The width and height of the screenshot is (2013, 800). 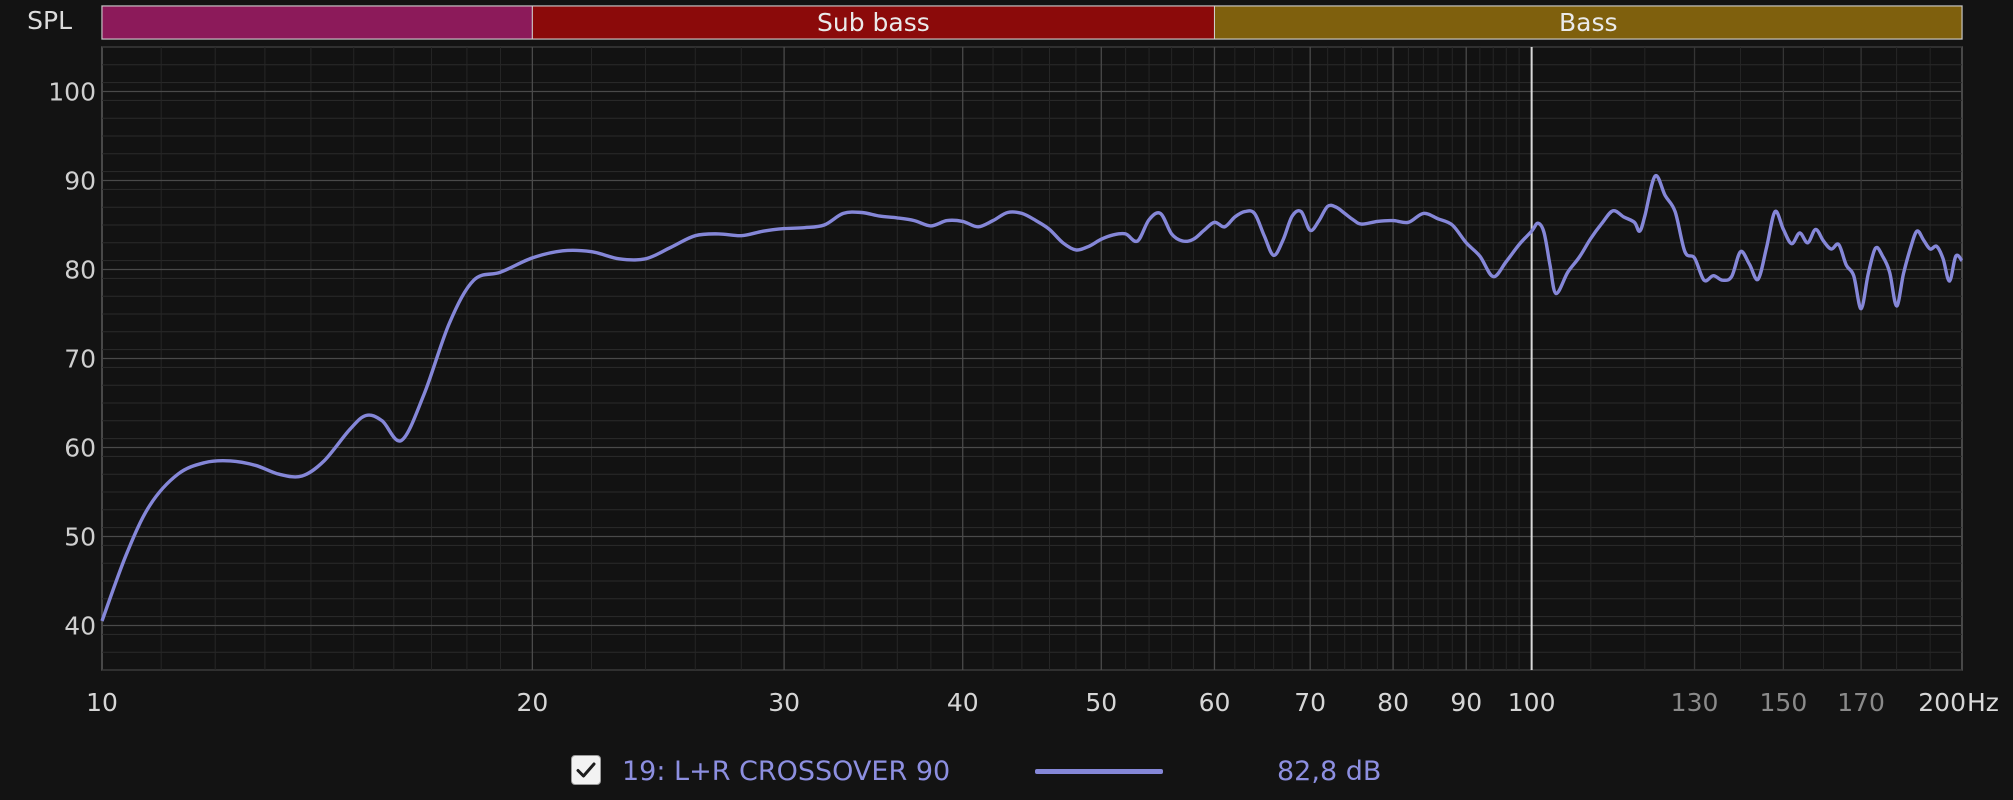 What do you see at coordinates (80, 270) in the screenshot?
I see `y-tick-label: 80` at bounding box center [80, 270].